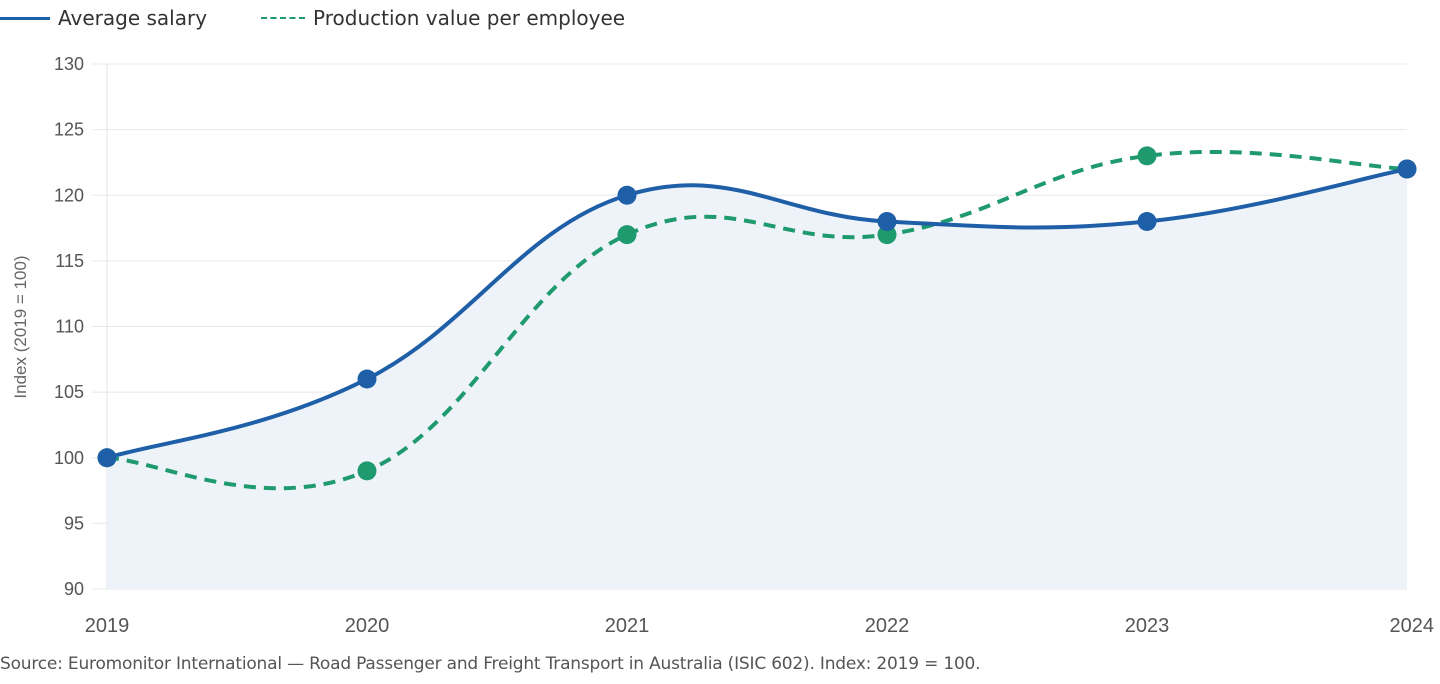 The width and height of the screenshot is (1440, 684). I want to click on legend-item-production-value: Production value per employee, so click(438, 18).